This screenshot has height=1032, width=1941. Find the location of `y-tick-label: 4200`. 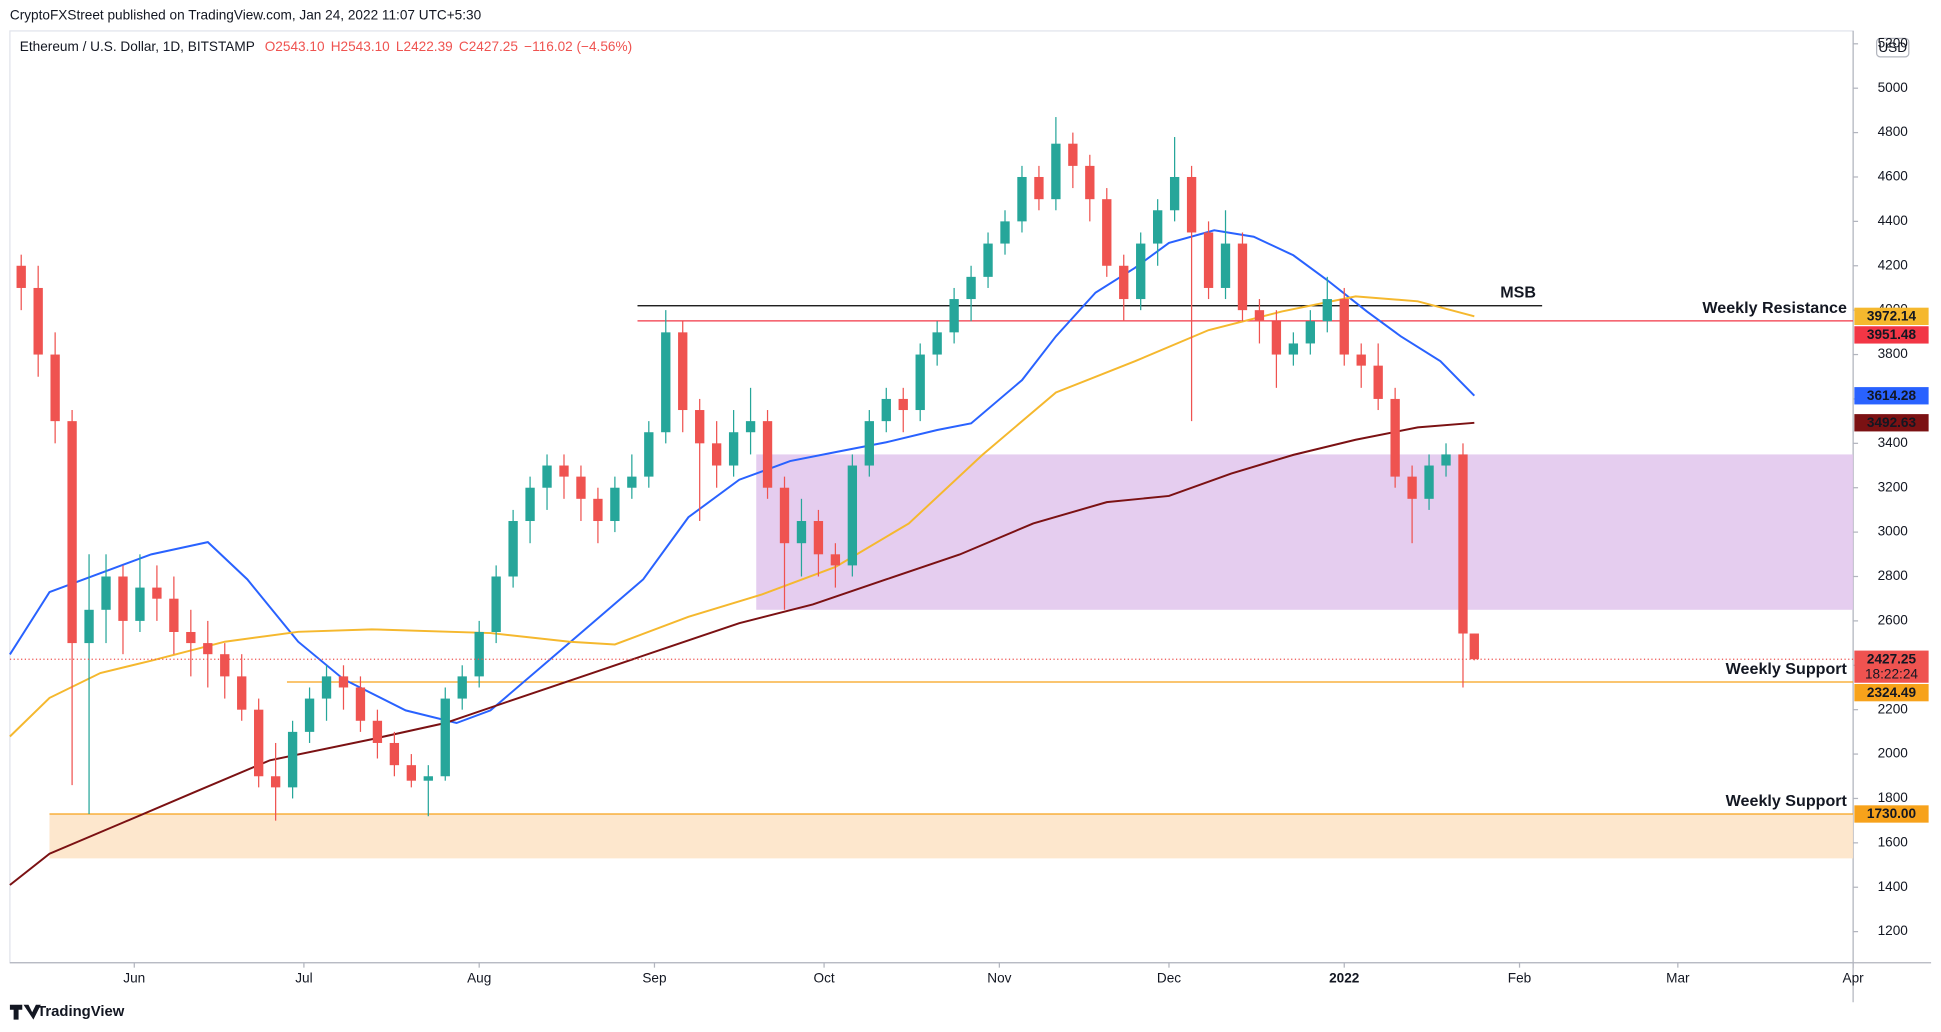

y-tick-label: 4200 is located at coordinates (1893, 264).